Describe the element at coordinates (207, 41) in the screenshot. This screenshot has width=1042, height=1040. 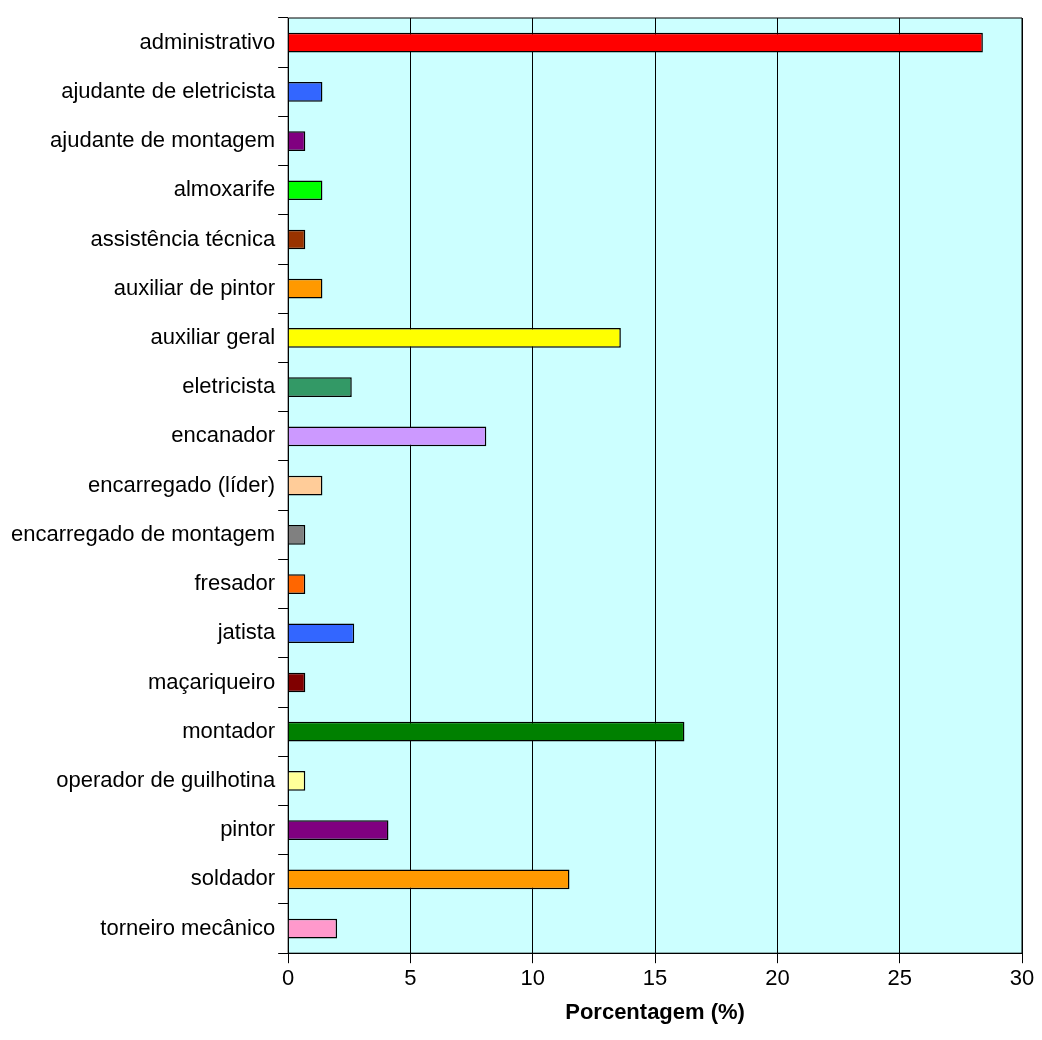
I see `y-tick-label: administrativo` at that location.